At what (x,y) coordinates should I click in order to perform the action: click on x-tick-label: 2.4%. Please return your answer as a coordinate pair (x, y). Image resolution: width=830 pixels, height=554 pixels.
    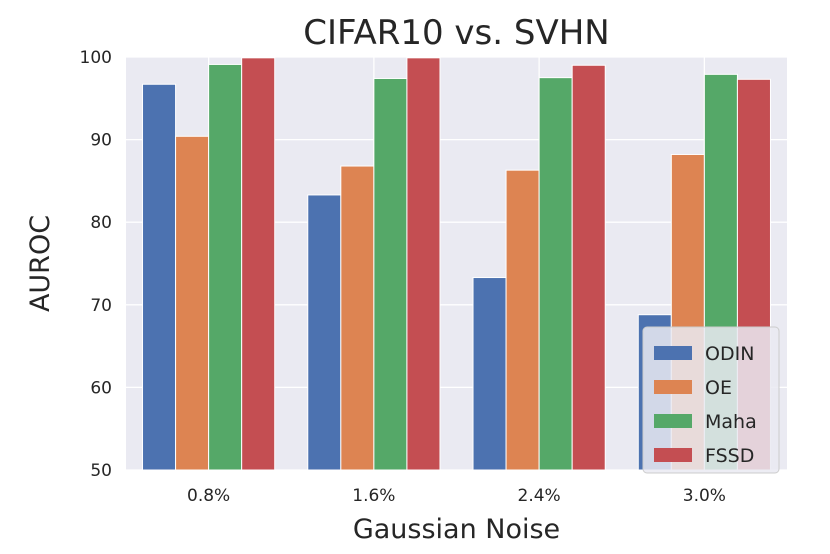
    Looking at the image, I should click on (539, 496).